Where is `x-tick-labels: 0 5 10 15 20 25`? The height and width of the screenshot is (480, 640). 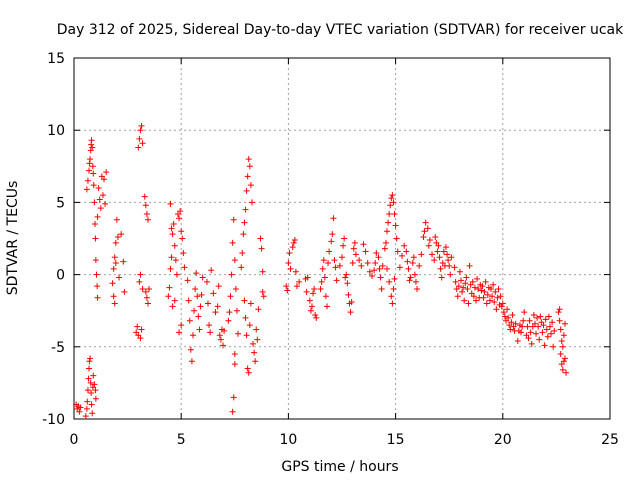 x-tick-labels: 0 5 10 15 20 25 is located at coordinates (344, 440).